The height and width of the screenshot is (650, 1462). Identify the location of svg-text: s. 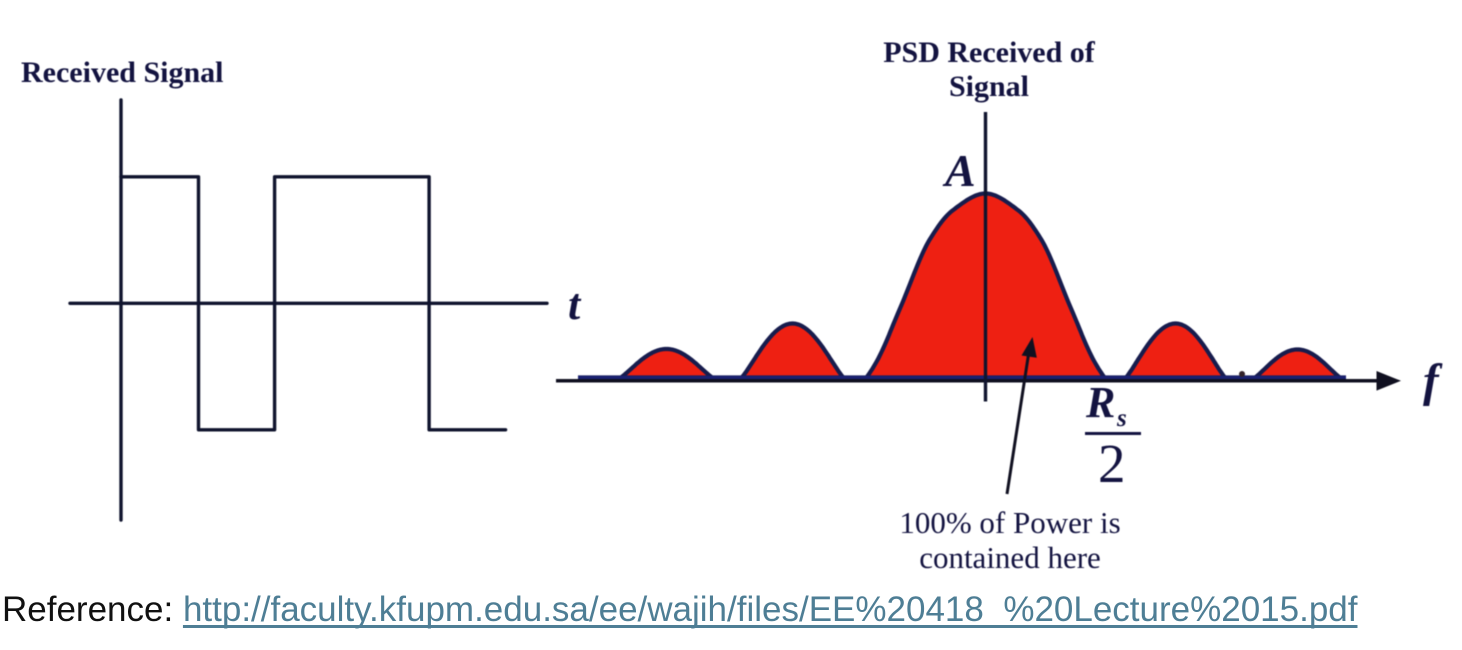
(1121, 418).